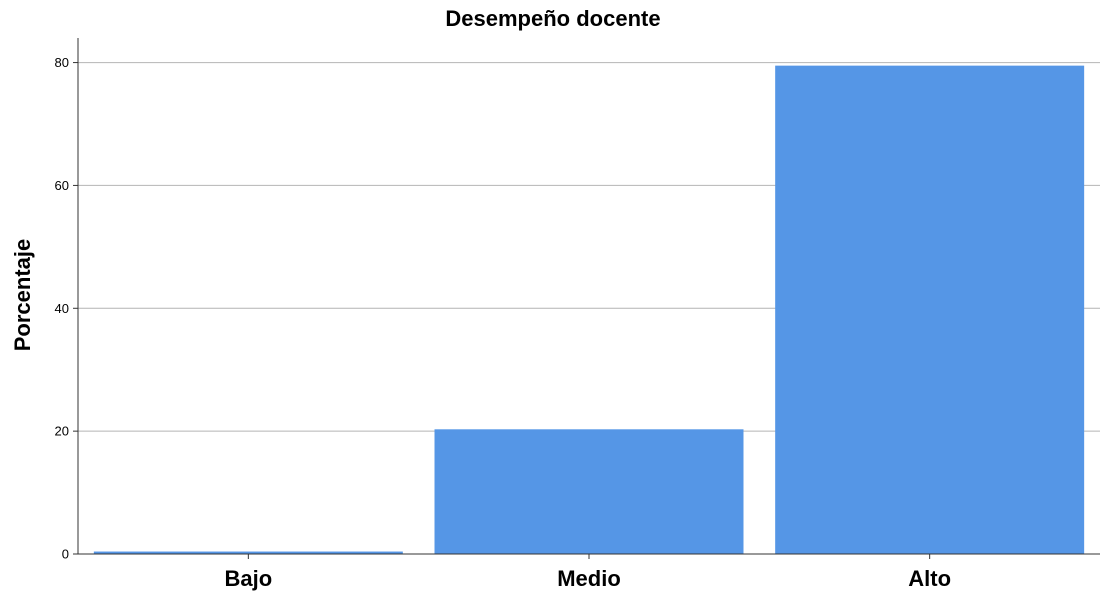  Describe the element at coordinates (22, 295) in the screenshot. I see `y-axis-label: Porcentaje` at that location.